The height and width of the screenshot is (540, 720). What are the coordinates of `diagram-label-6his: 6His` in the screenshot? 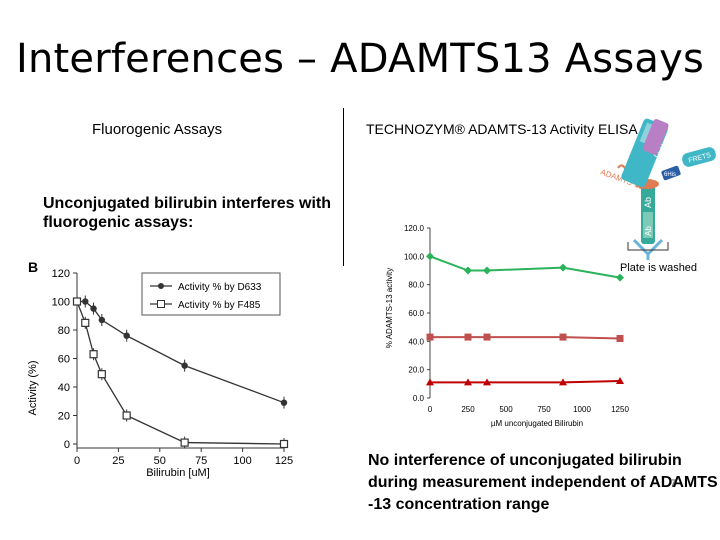 It's located at (670, 175).